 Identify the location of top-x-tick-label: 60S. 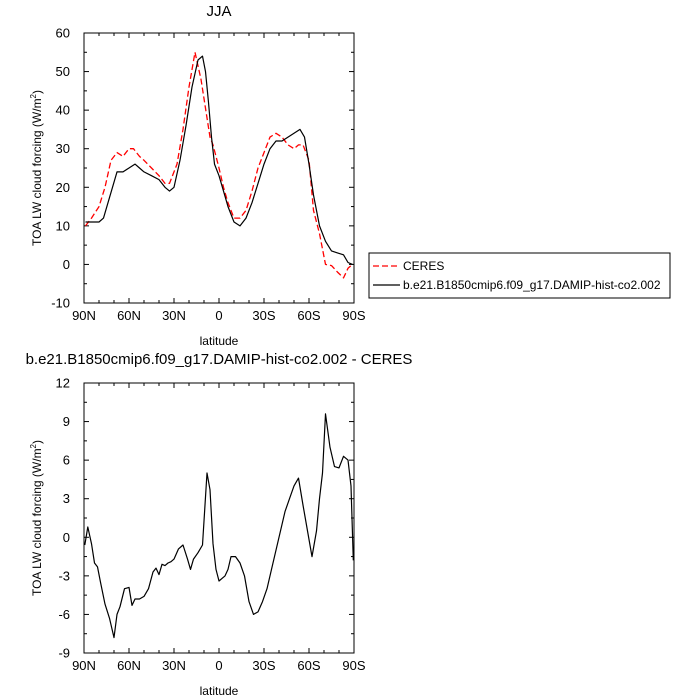
(308, 315).